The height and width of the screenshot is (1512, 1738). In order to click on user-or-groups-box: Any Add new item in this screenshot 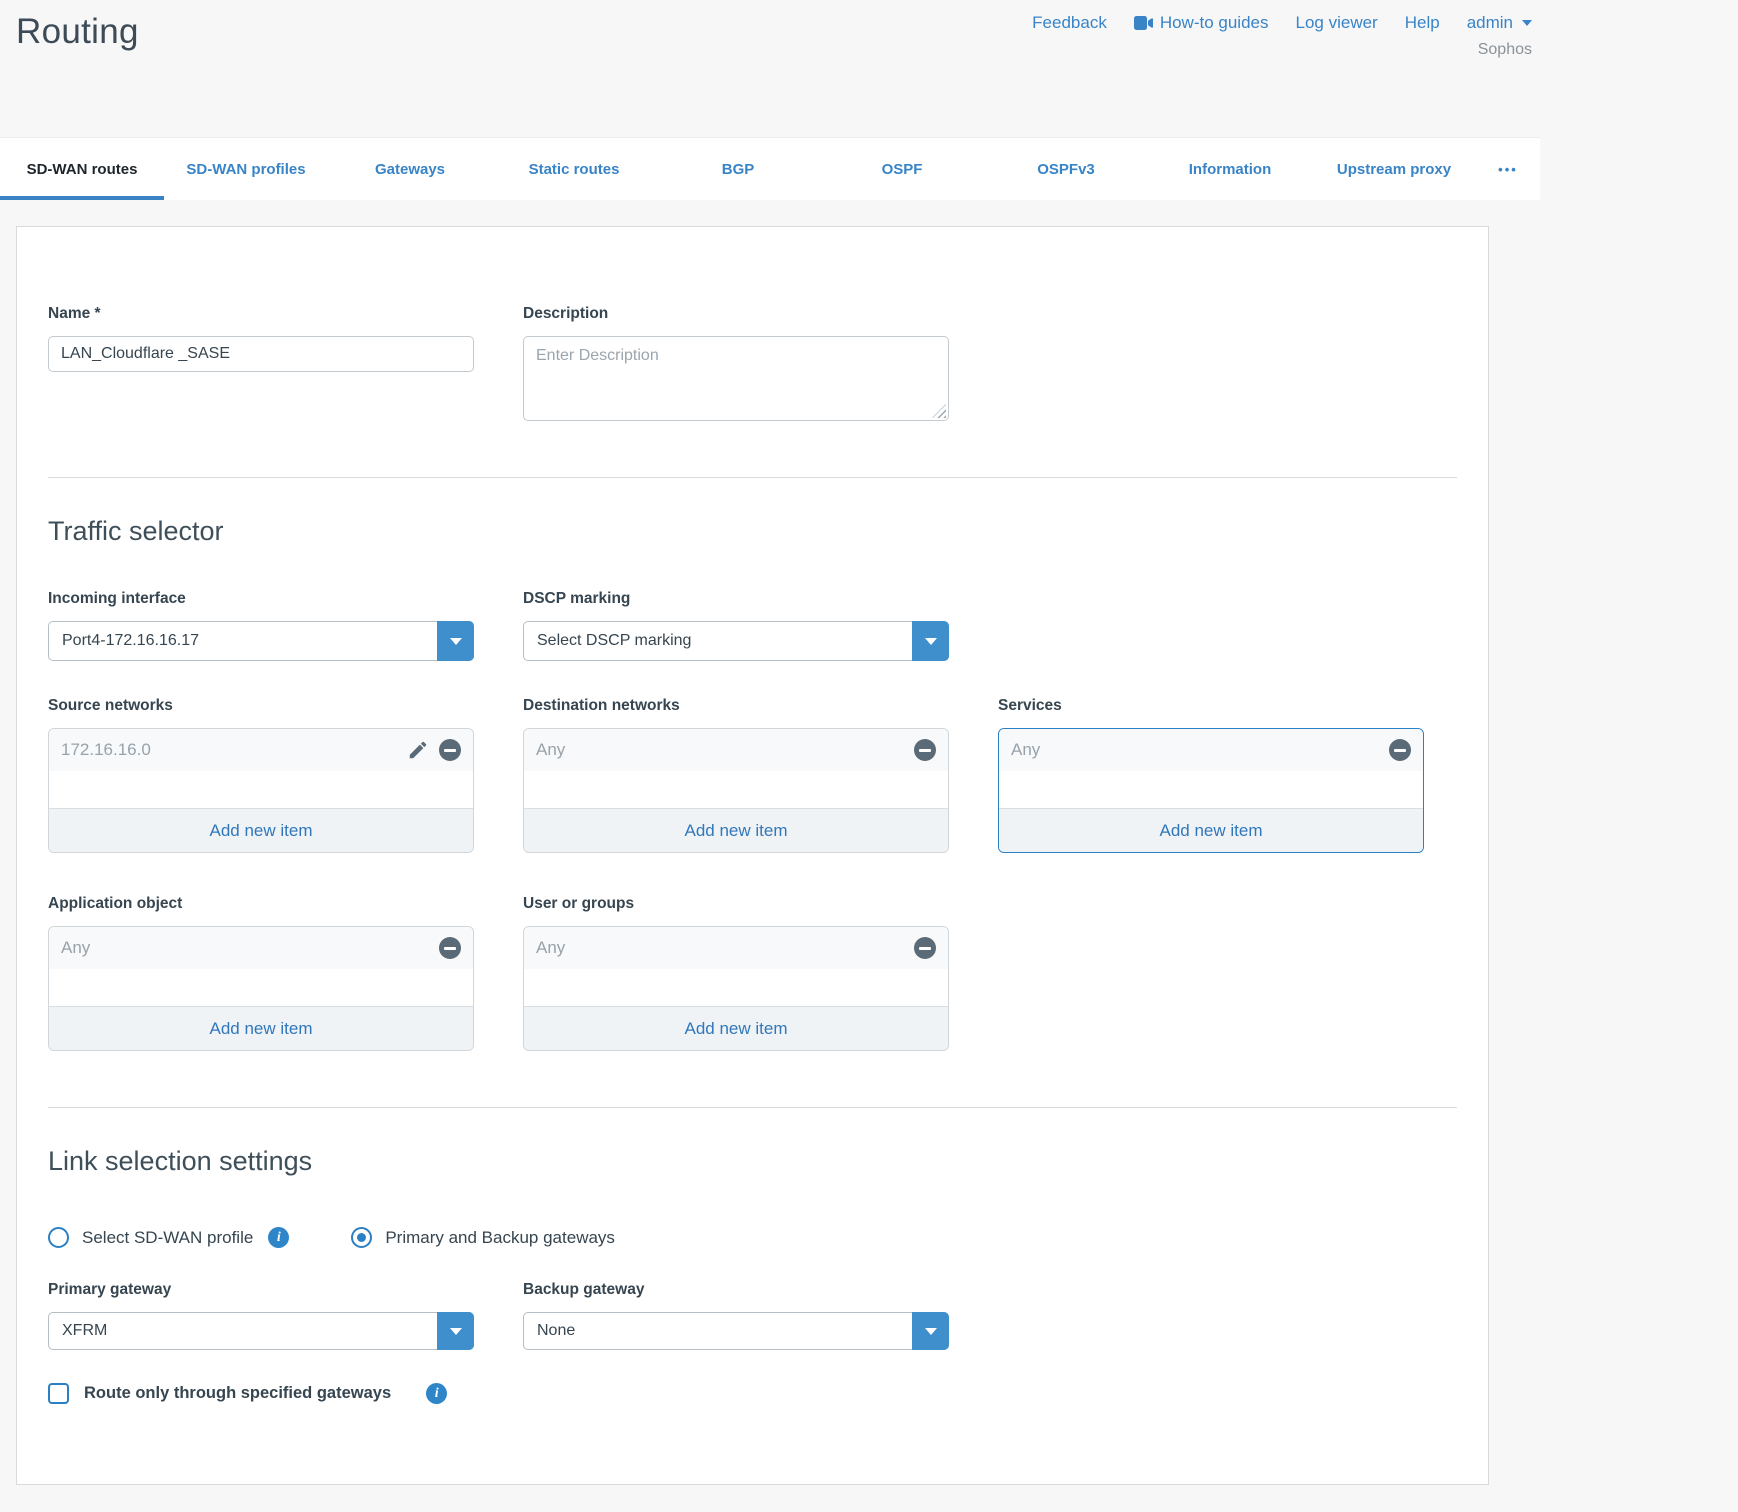, I will do `click(736, 988)`.